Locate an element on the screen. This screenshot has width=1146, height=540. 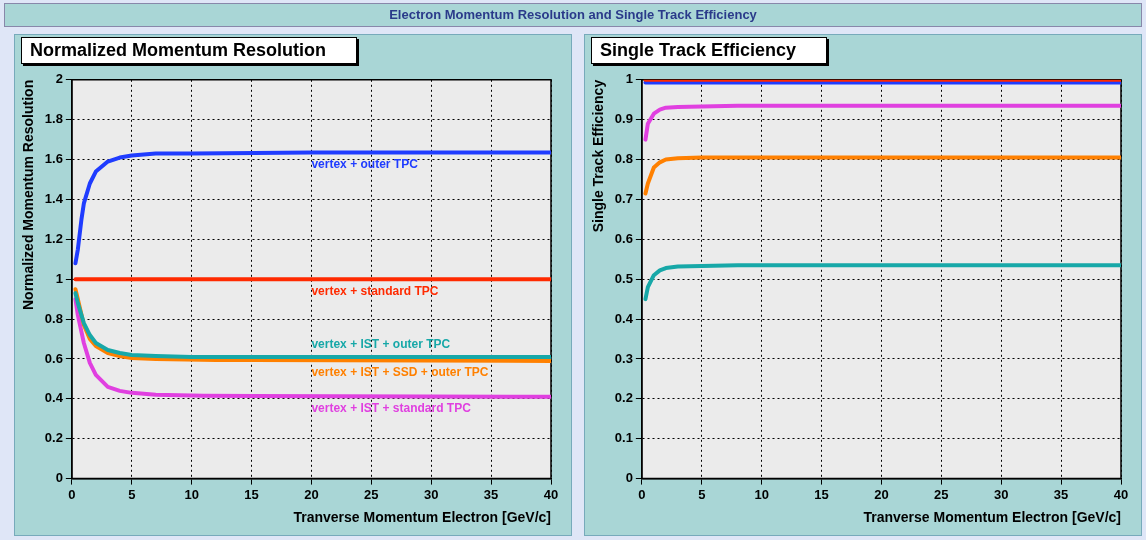
y-axis-title: Normalized Momentum Resolution is located at coordinates (28, 195).